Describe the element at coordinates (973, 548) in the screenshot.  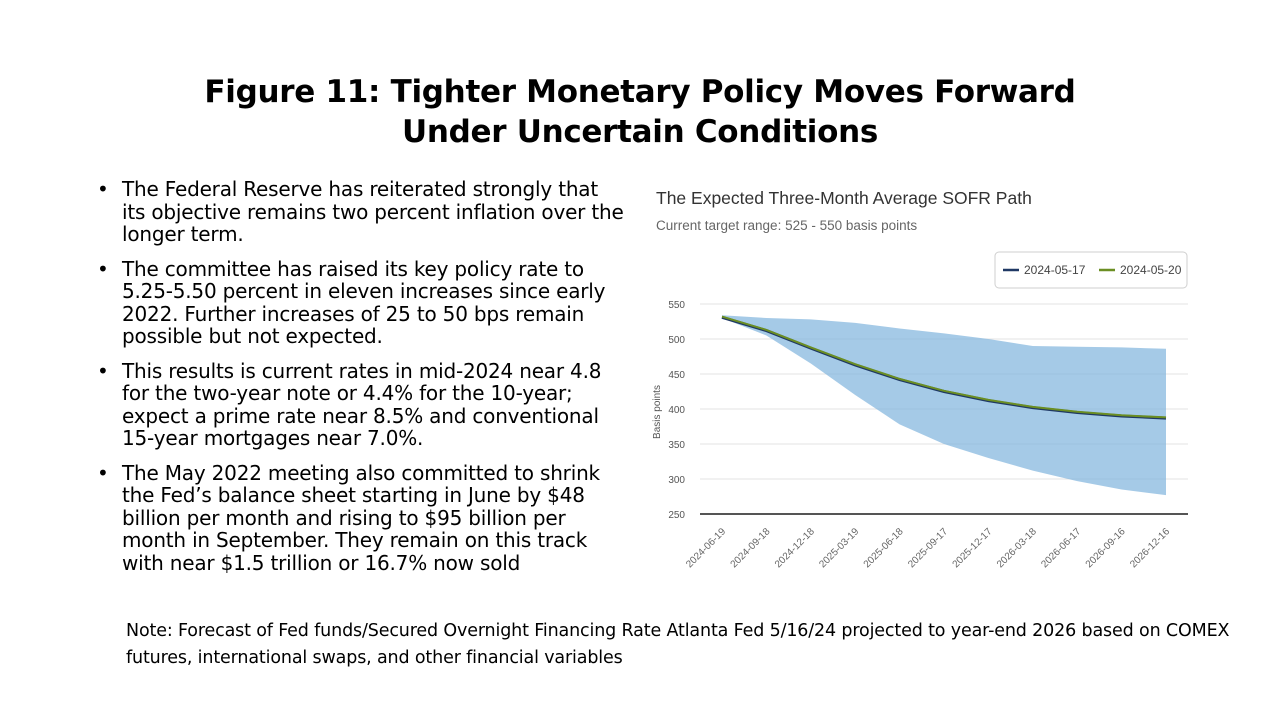
I see `x-tick-label: 2025-12-17` at that location.